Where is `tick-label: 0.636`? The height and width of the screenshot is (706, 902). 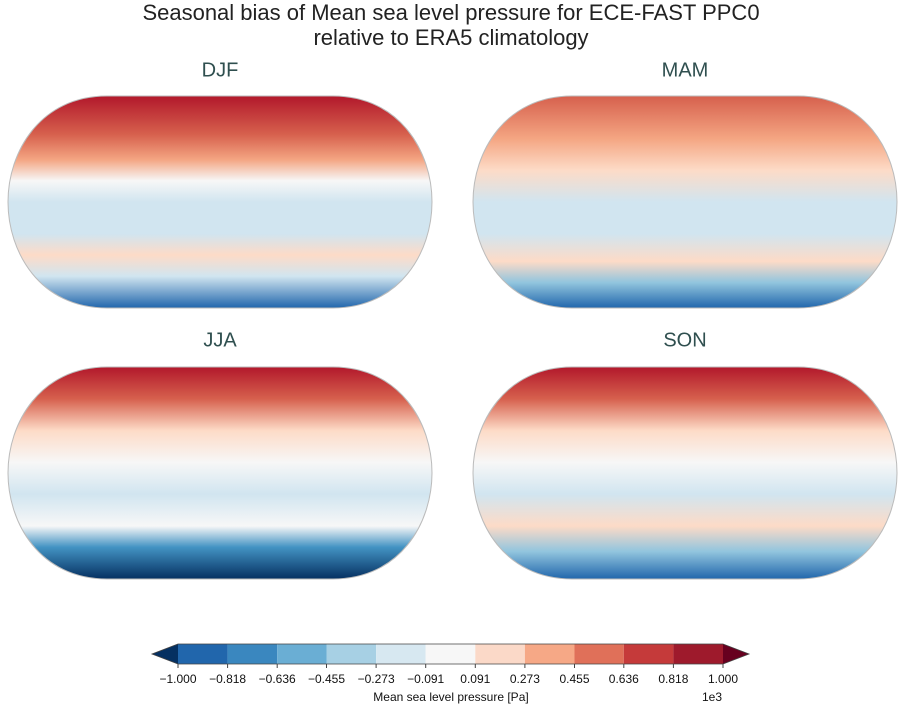 tick-label: 0.636 is located at coordinates (624, 679).